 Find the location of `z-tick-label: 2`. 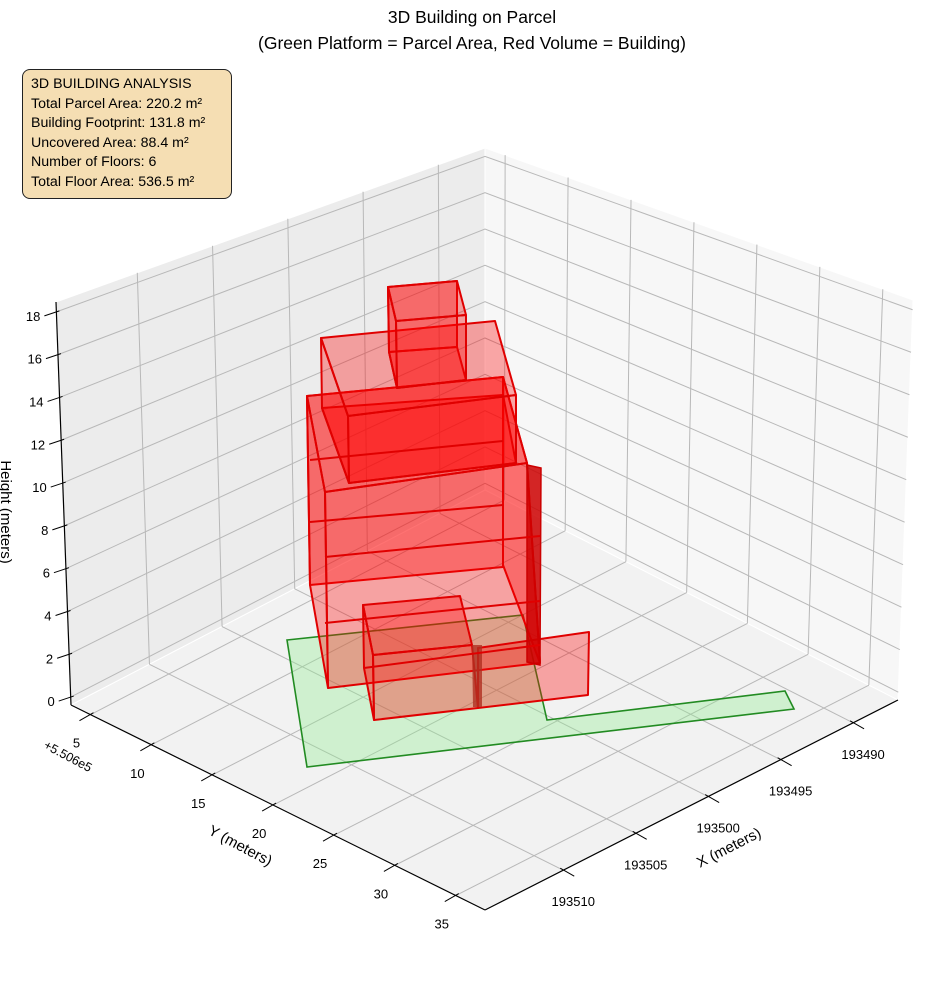

z-tick-label: 2 is located at coordinates (49, 658).